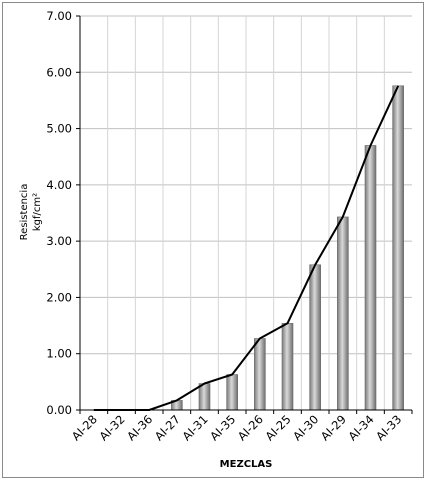 This screenshot has width=428, height=482. I want to click on x-tick-label: AI-36, so click(139, 427).